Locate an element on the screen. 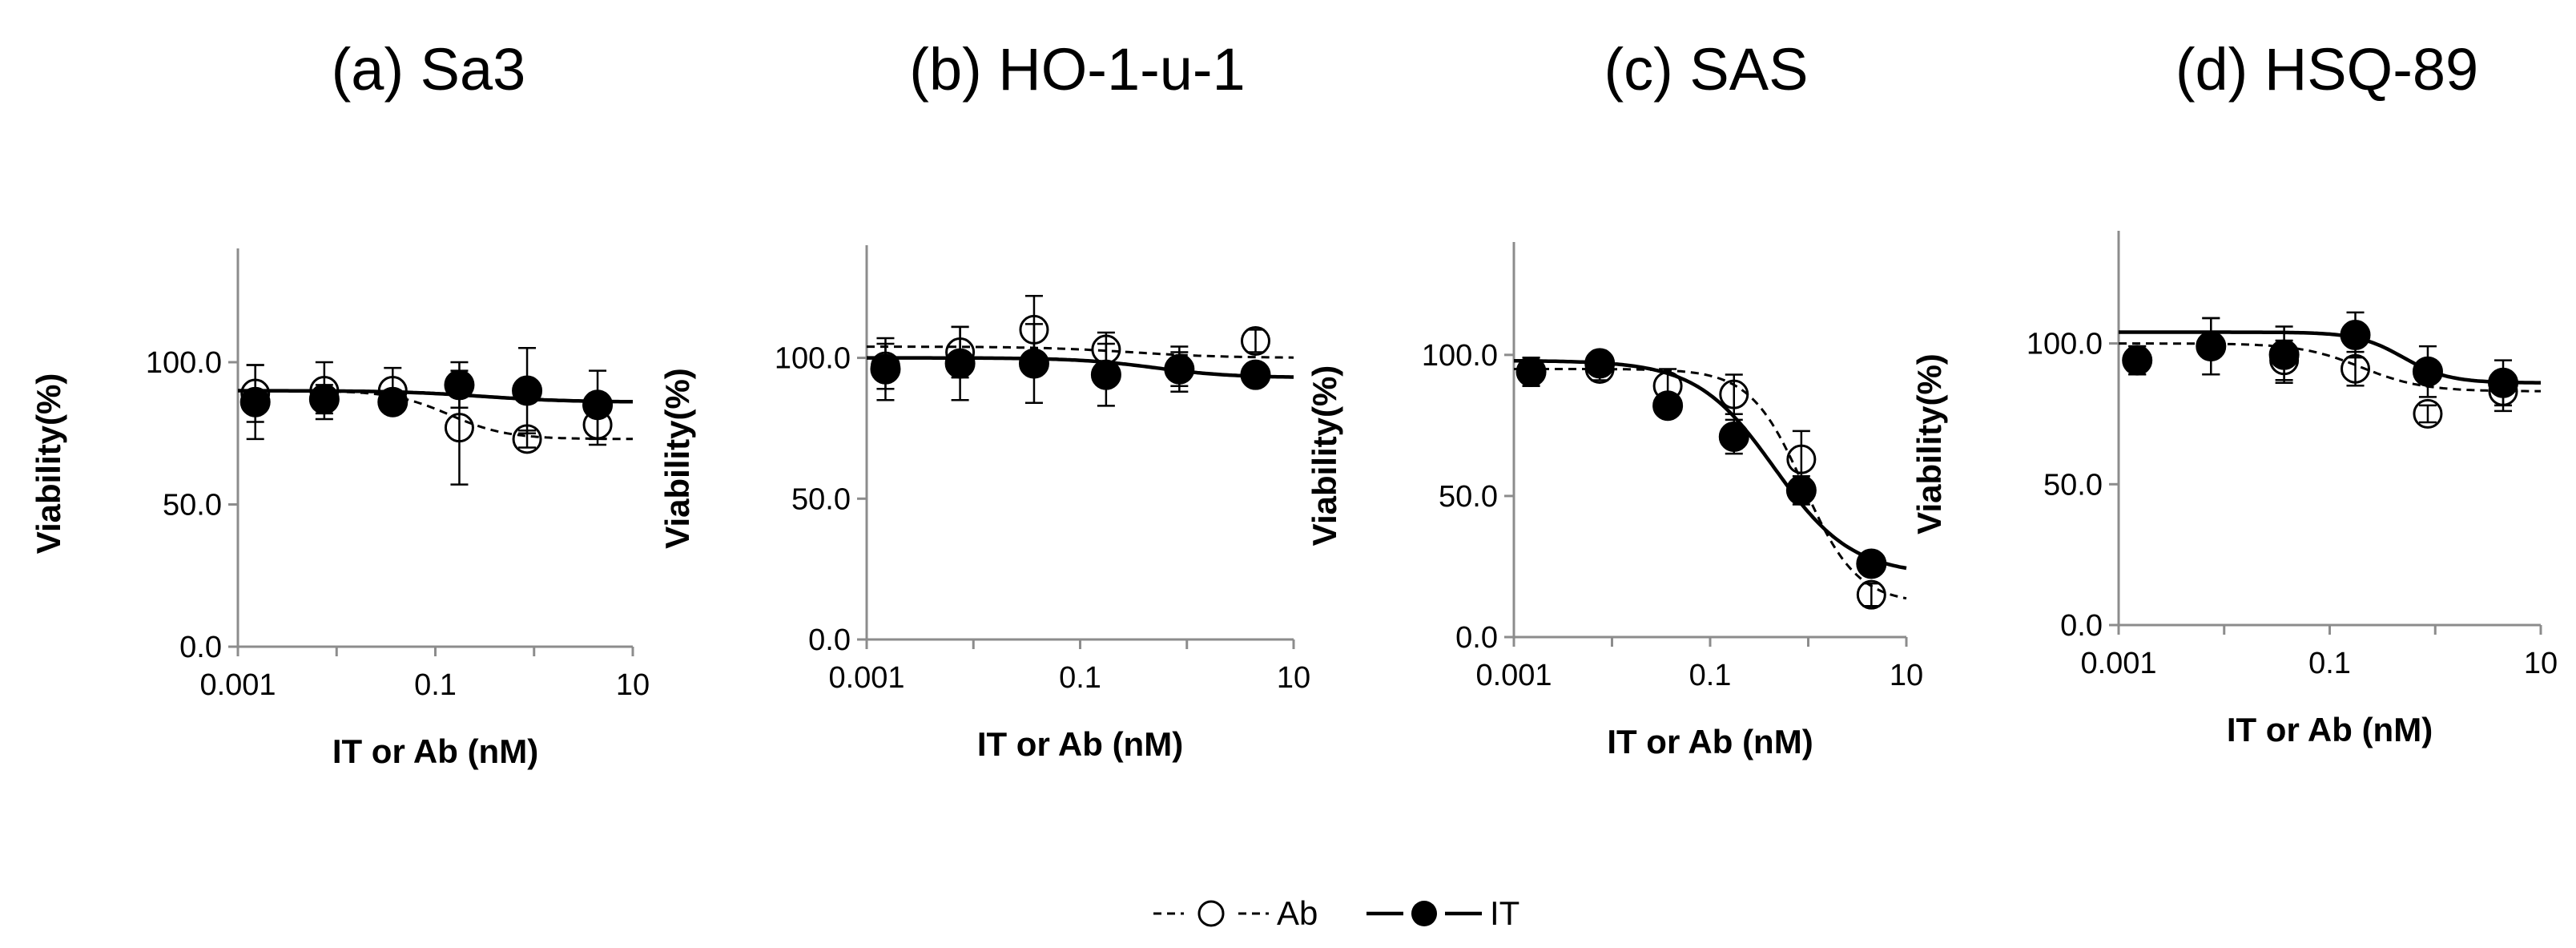  panel-title: (b) HO-1-u-1 is located at coordinates (1077, 69).